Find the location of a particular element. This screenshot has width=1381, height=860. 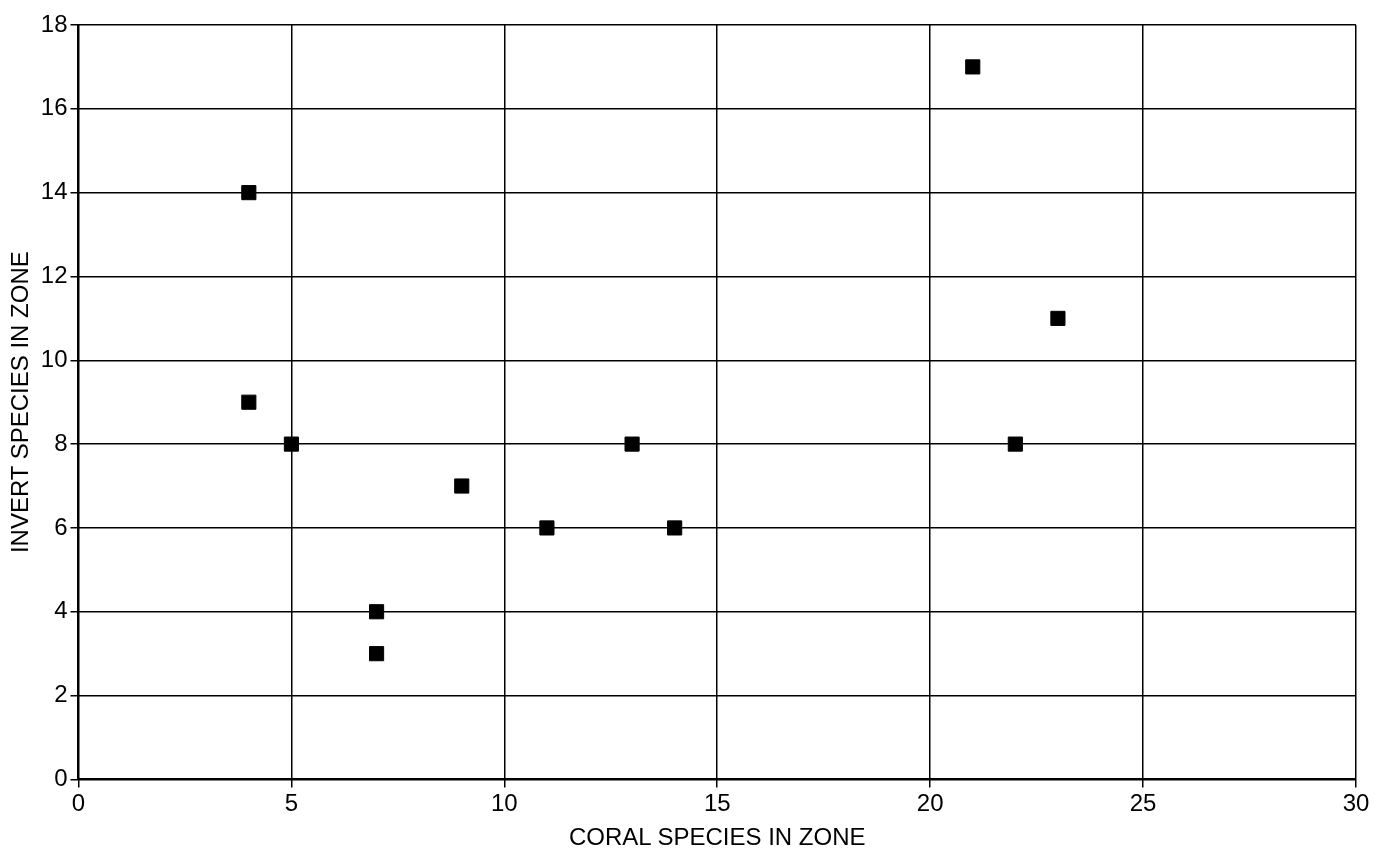

y-tick-label: 16 is located at coordinates (54, 107).